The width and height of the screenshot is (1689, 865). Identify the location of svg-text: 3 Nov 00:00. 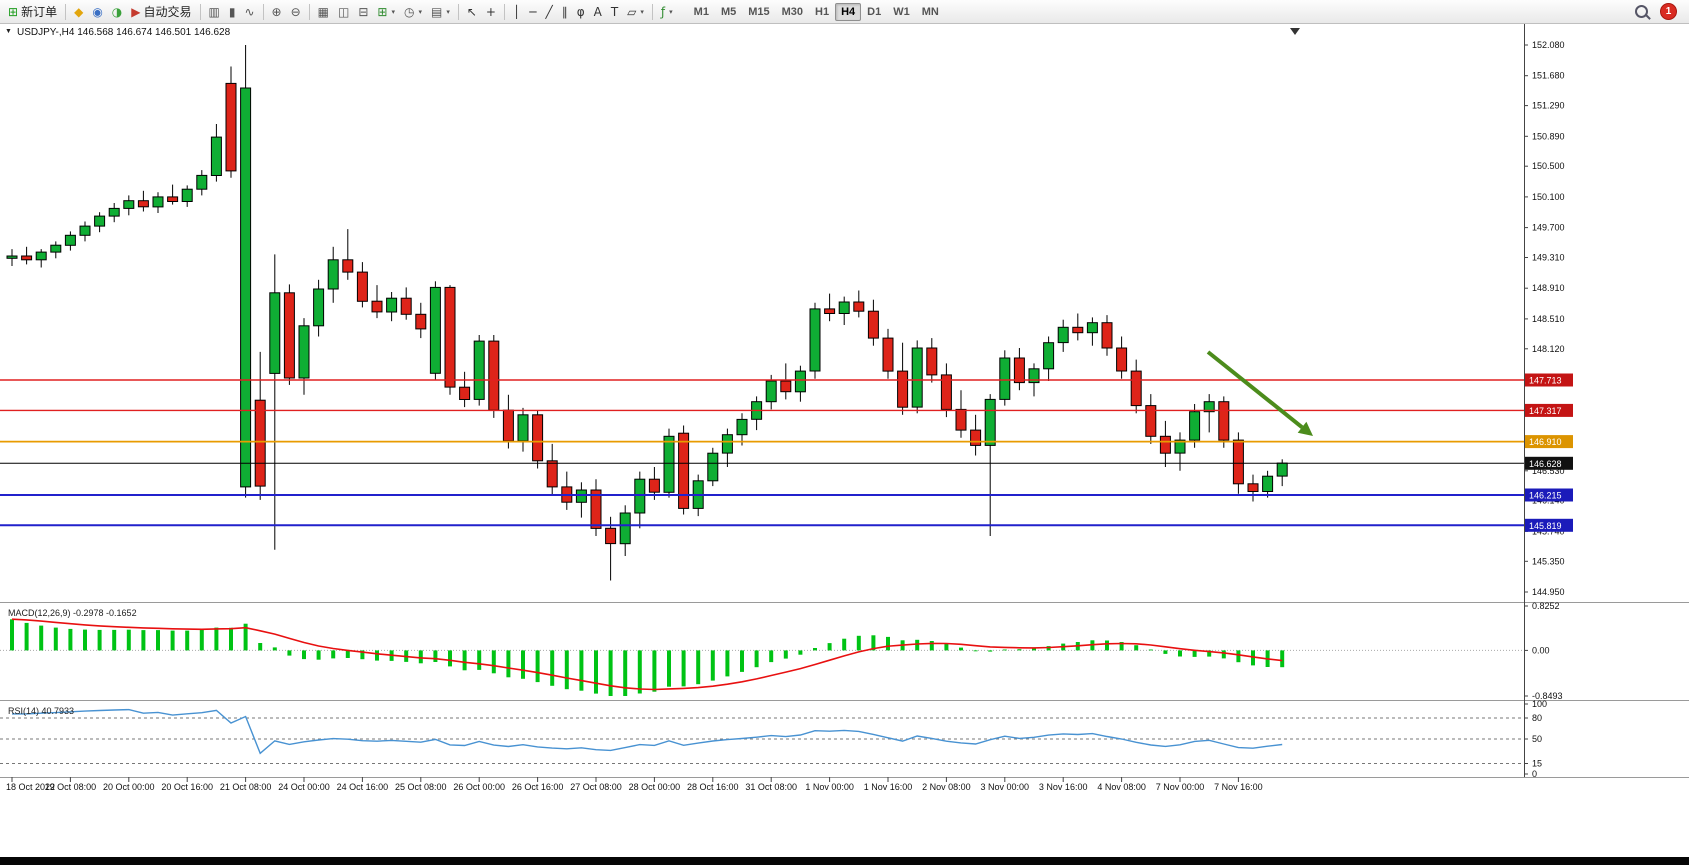
(1005, 787).